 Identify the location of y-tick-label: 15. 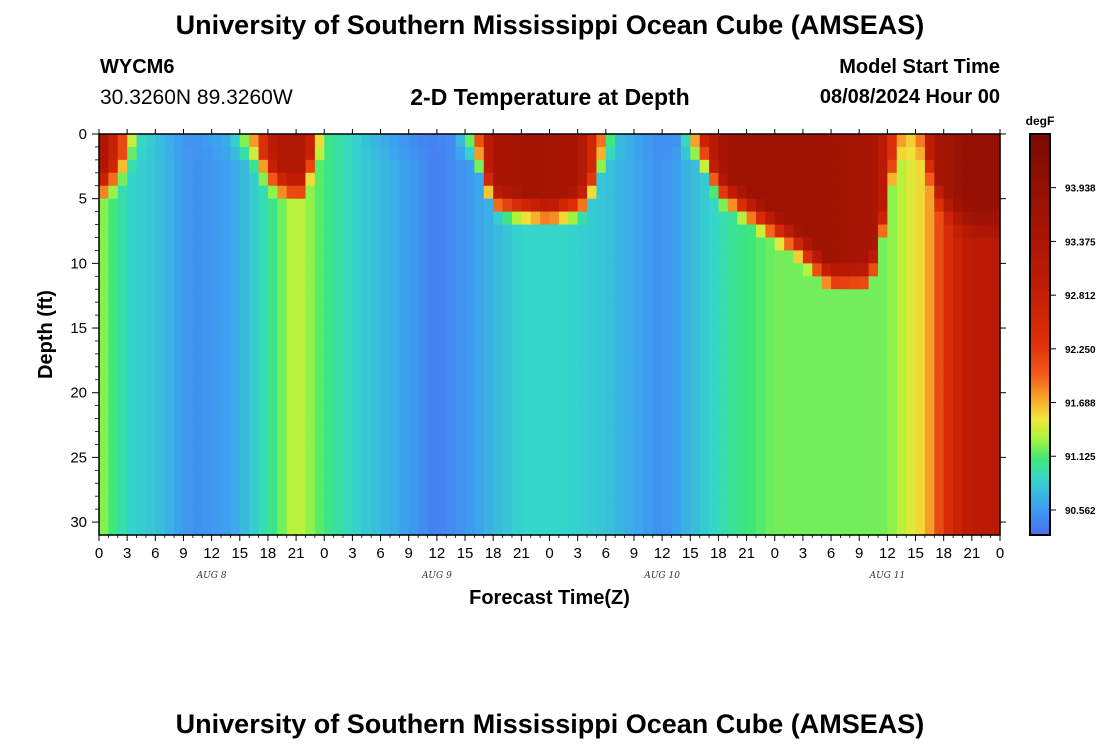
(78, 328).